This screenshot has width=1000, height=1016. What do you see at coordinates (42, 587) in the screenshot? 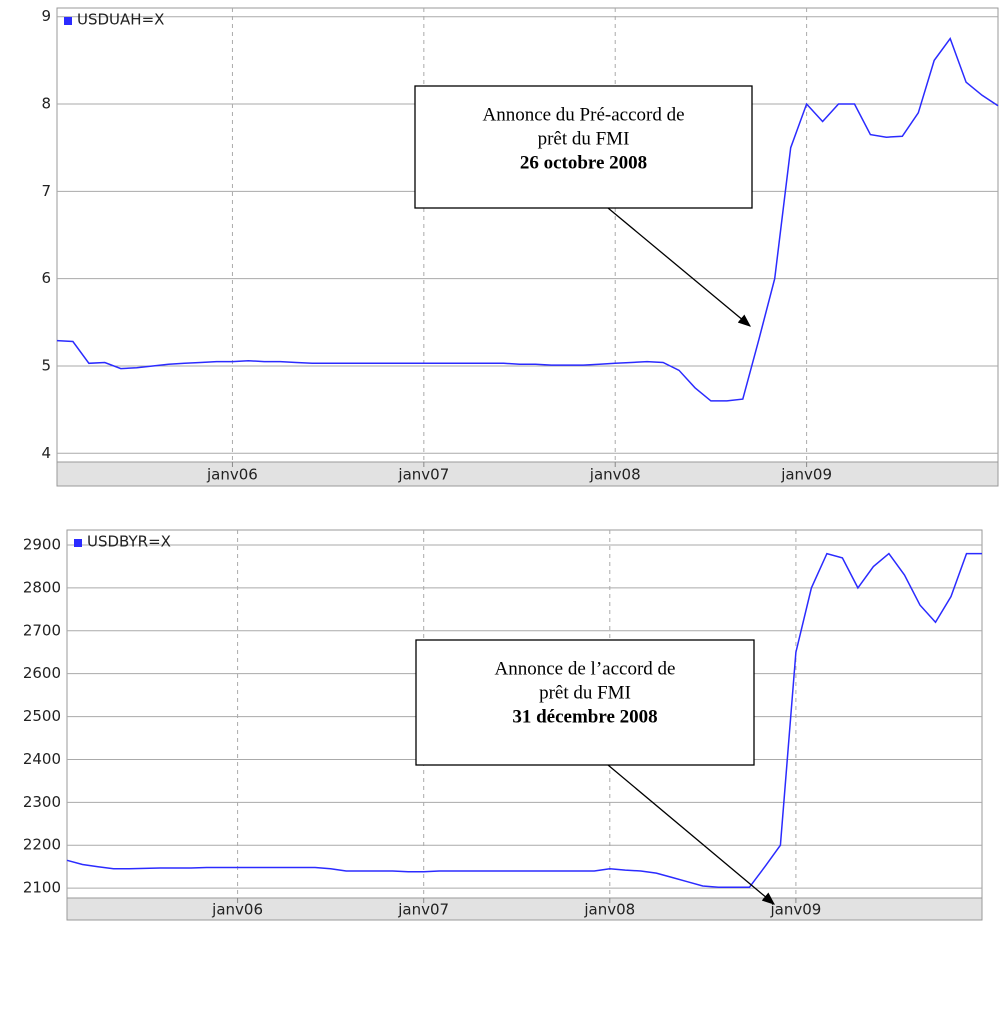
I see `y-tick-label: 2800` at bounding box center [42, 587].